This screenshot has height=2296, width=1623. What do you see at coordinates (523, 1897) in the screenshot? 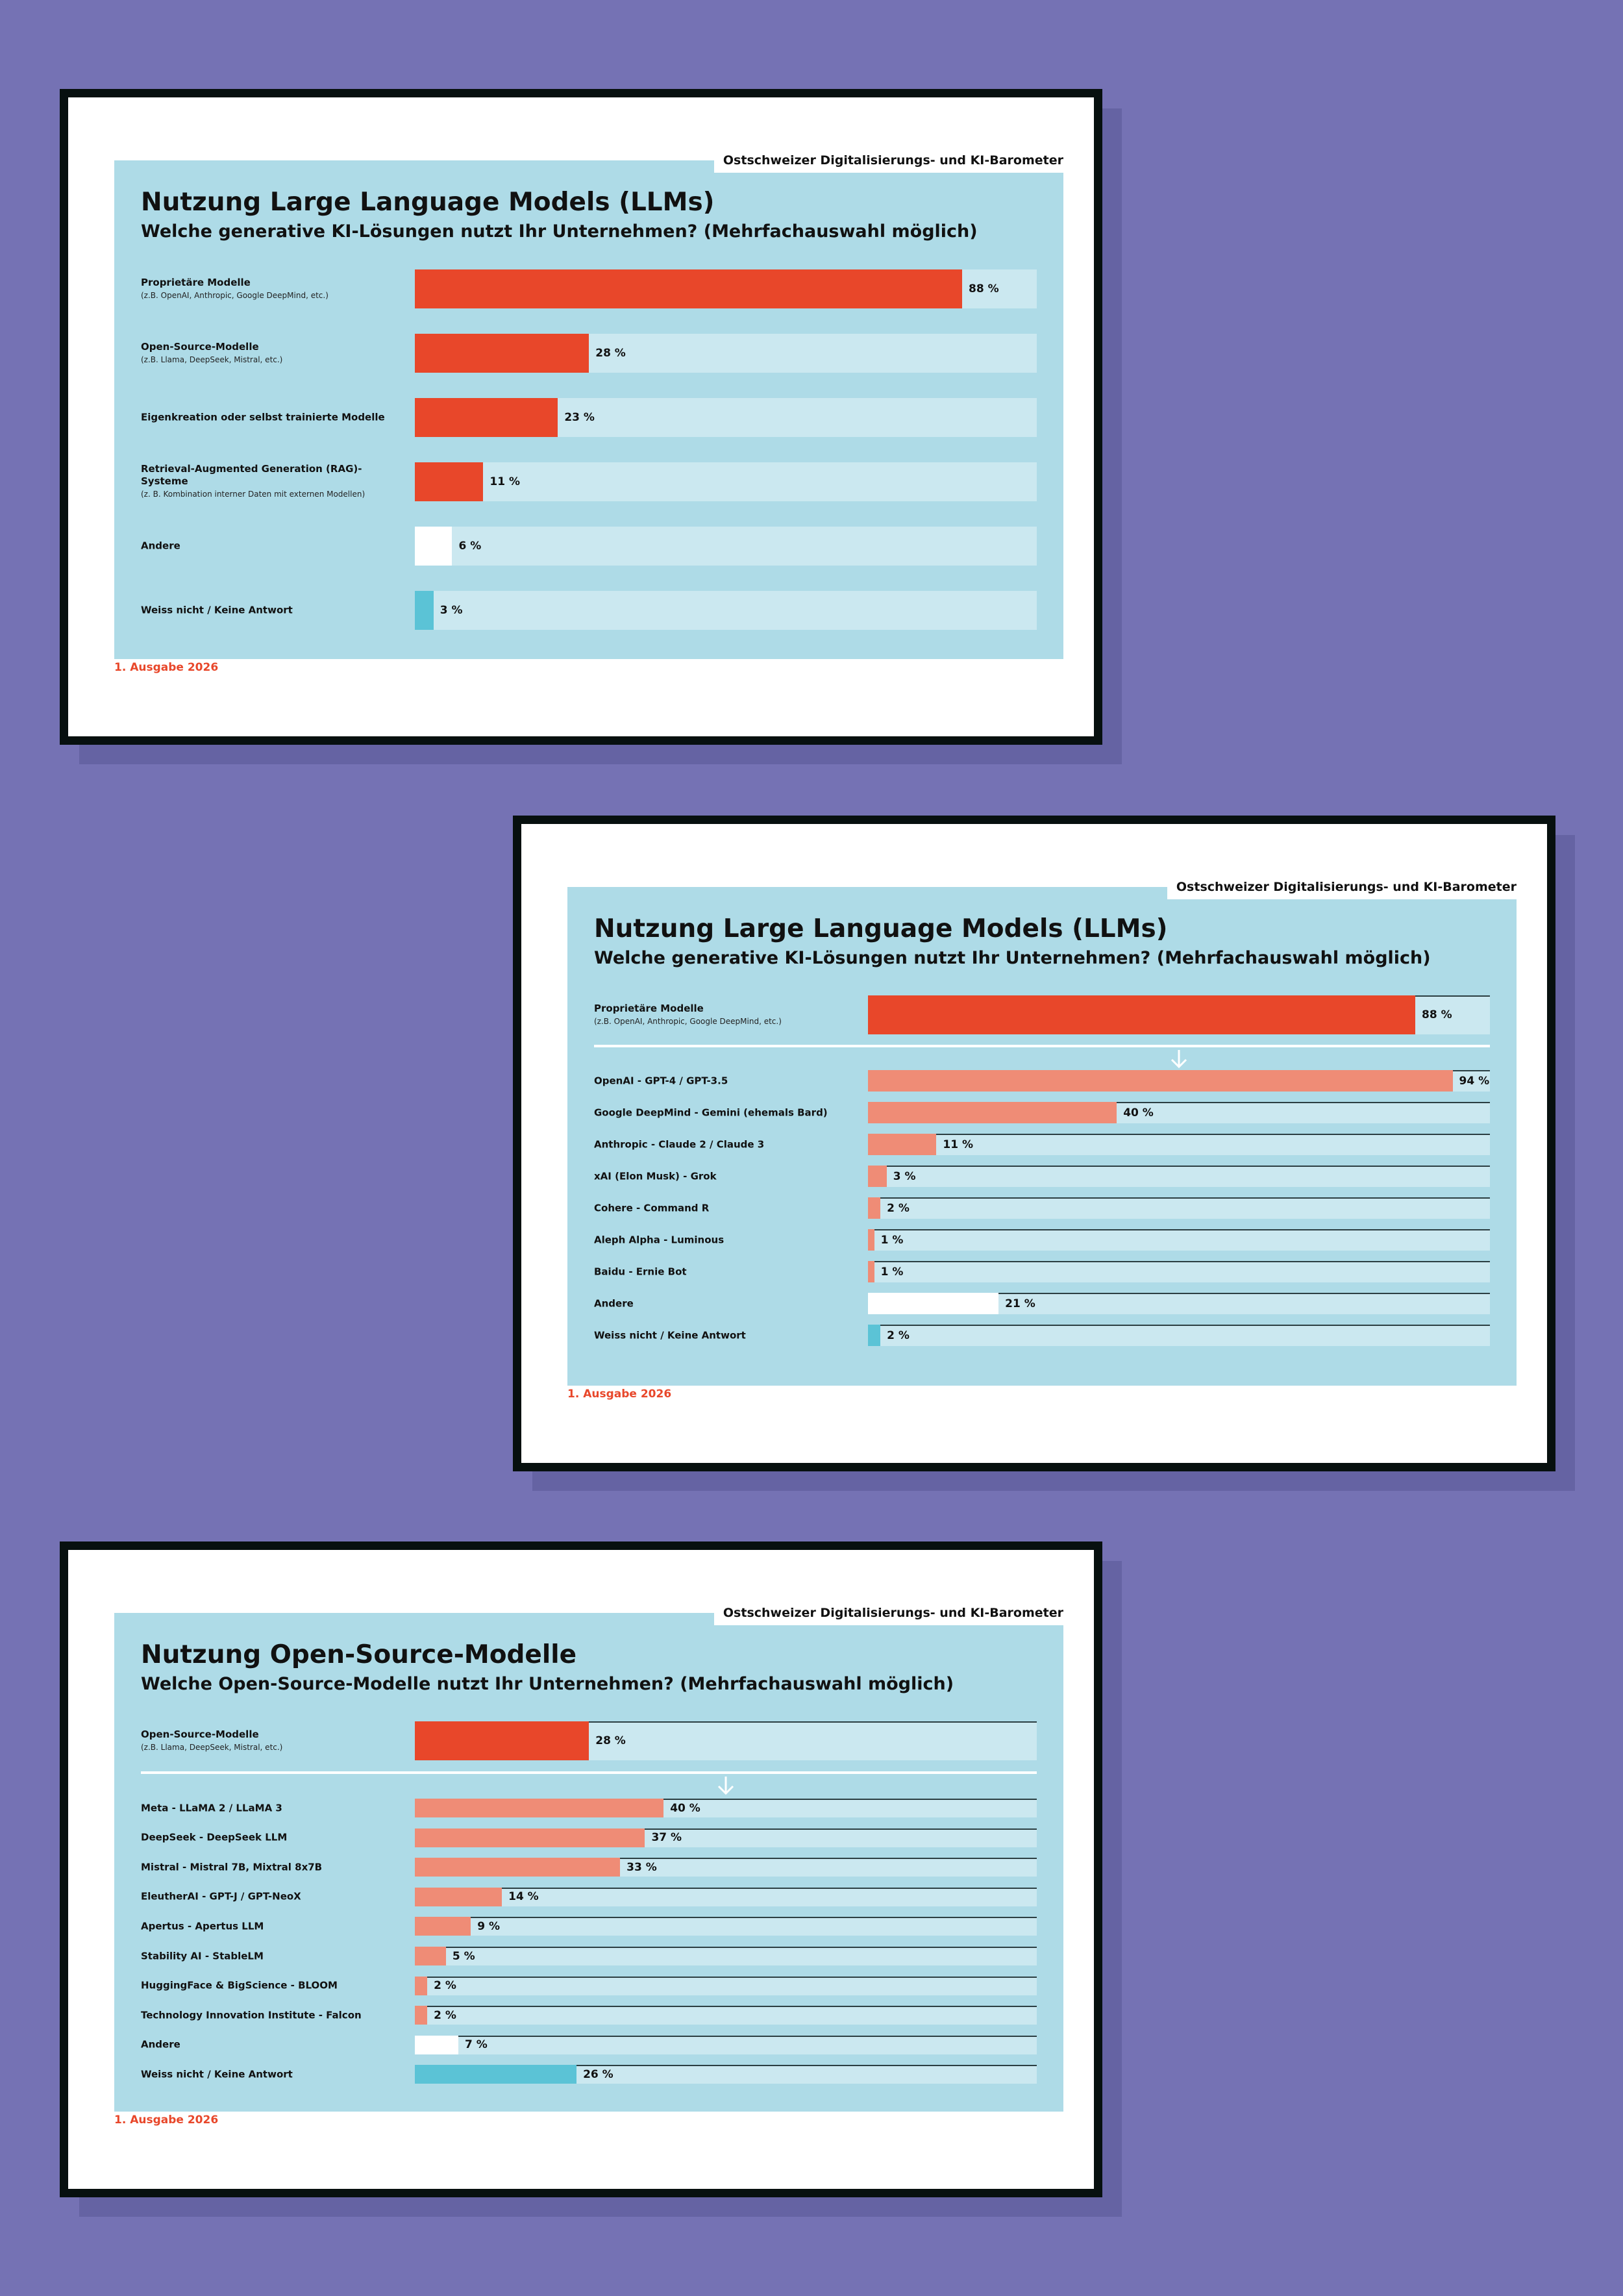
I see `data-label: 14 %` at bounding box center [523, 1897].